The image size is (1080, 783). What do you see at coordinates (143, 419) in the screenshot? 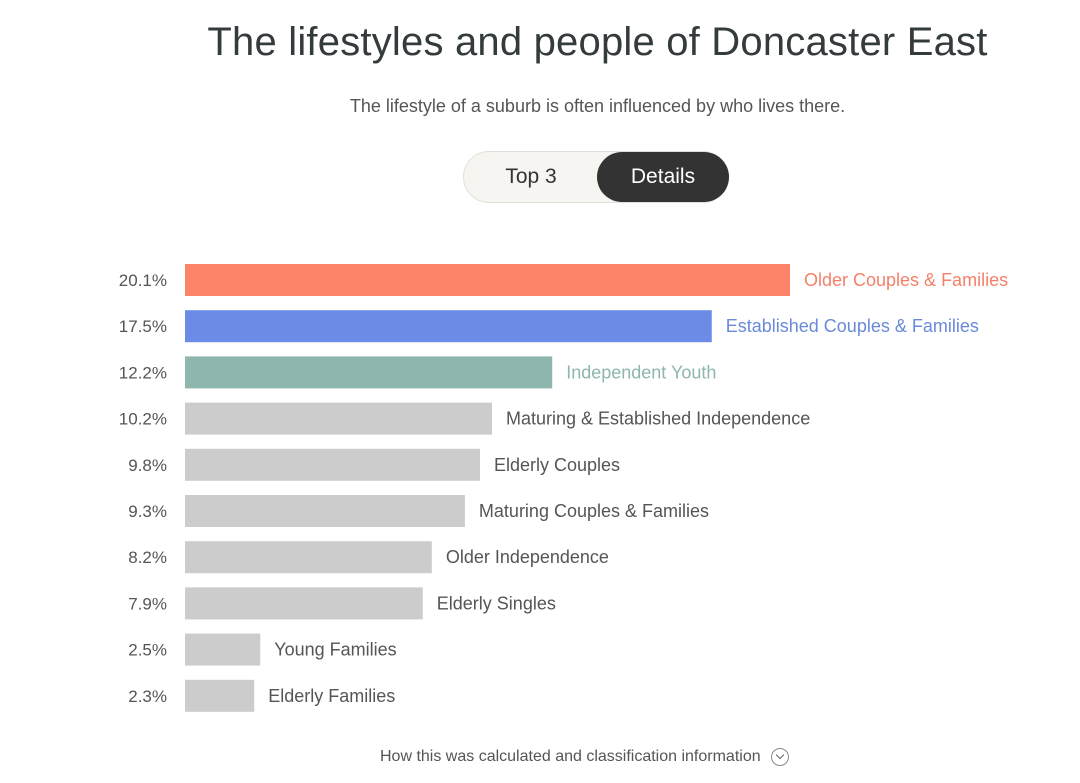
I see `bar-value-label: 10.2%` at bounding box center [143, 419].